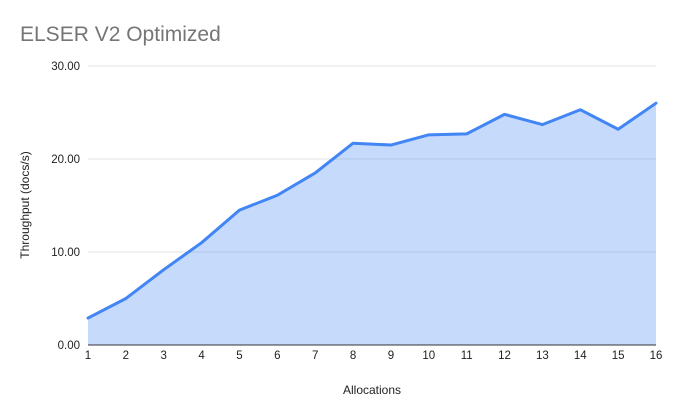  What do you see at coordinates (353, 356) in the screenshot?
I see `x-tick-label: 8` at bounding box center [353, 356].